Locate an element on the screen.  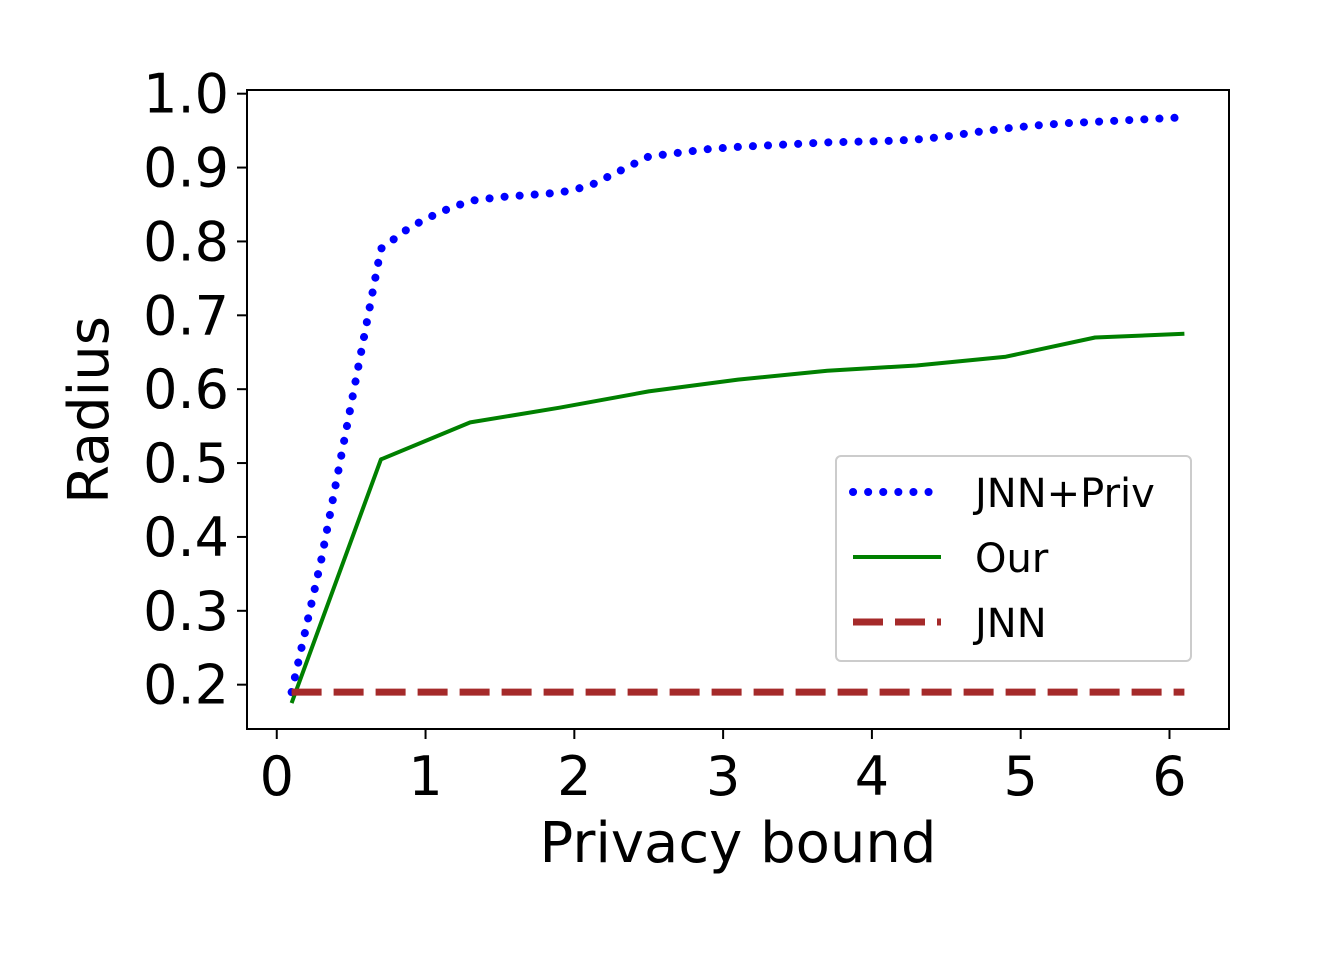
x-tick-label: 6 is located at coordinates (1169, 776).